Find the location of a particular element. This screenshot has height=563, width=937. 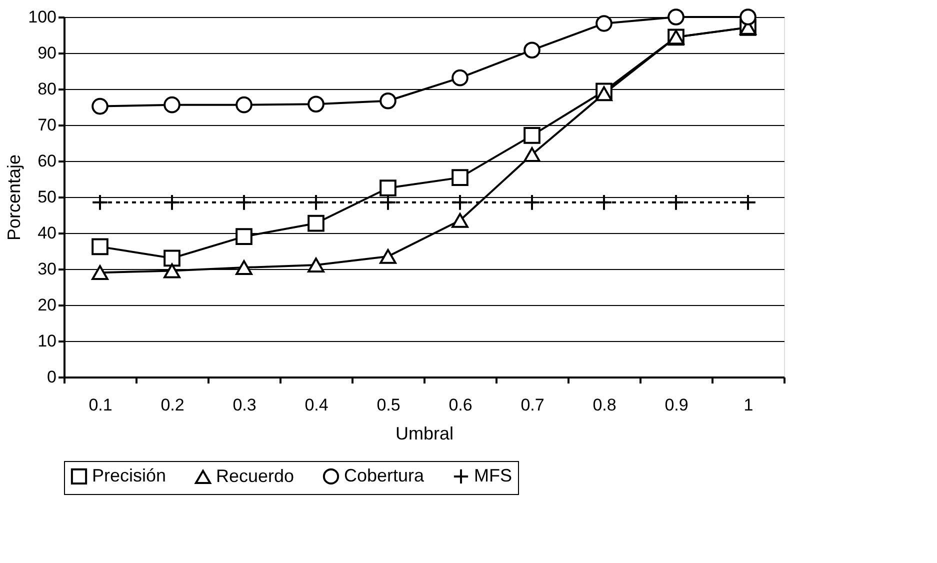

x-tick-label: 0.8 is located at coordinates (604, 405).